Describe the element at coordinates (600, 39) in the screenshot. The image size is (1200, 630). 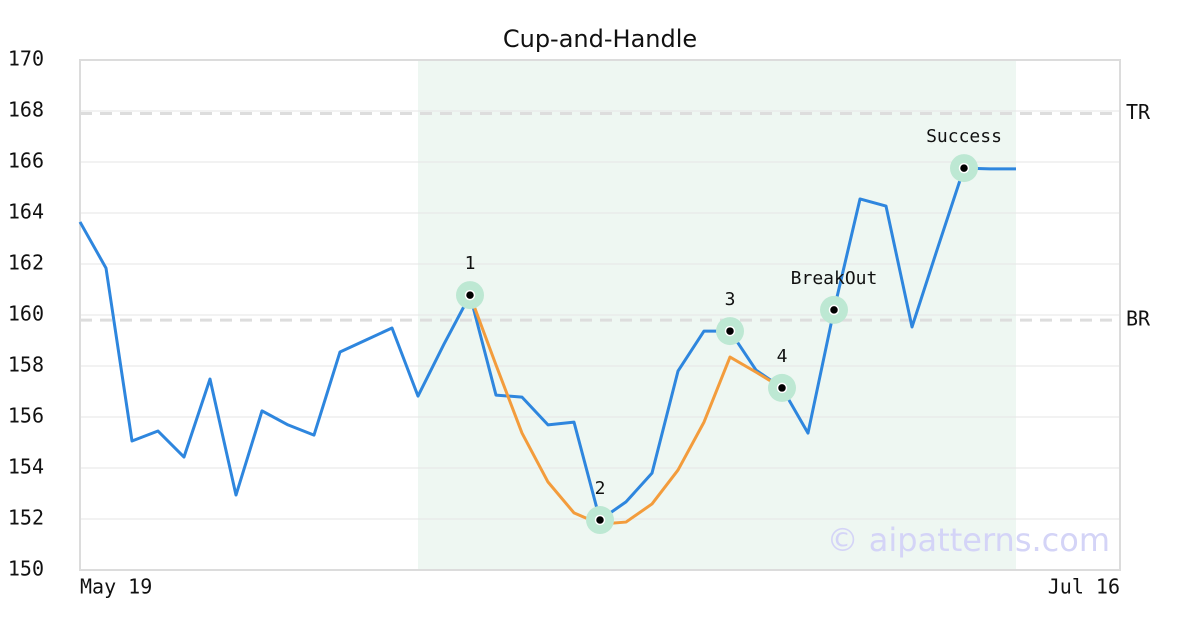
I see `chart-title: Cup-and-Handle` at that location.